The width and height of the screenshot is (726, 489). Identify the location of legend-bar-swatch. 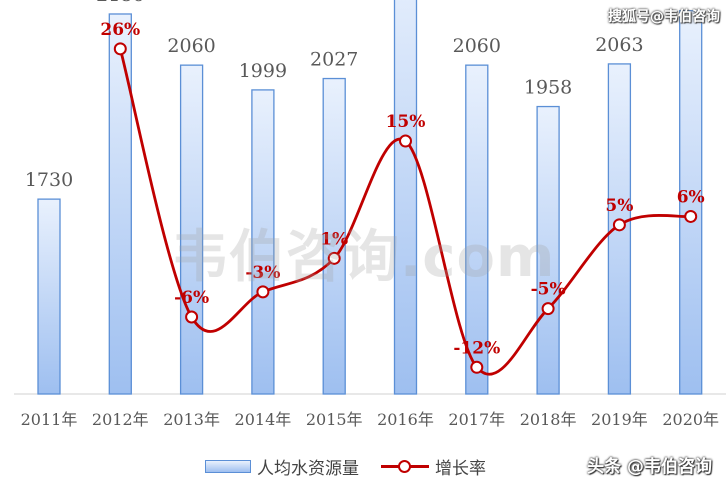
(228, 466).